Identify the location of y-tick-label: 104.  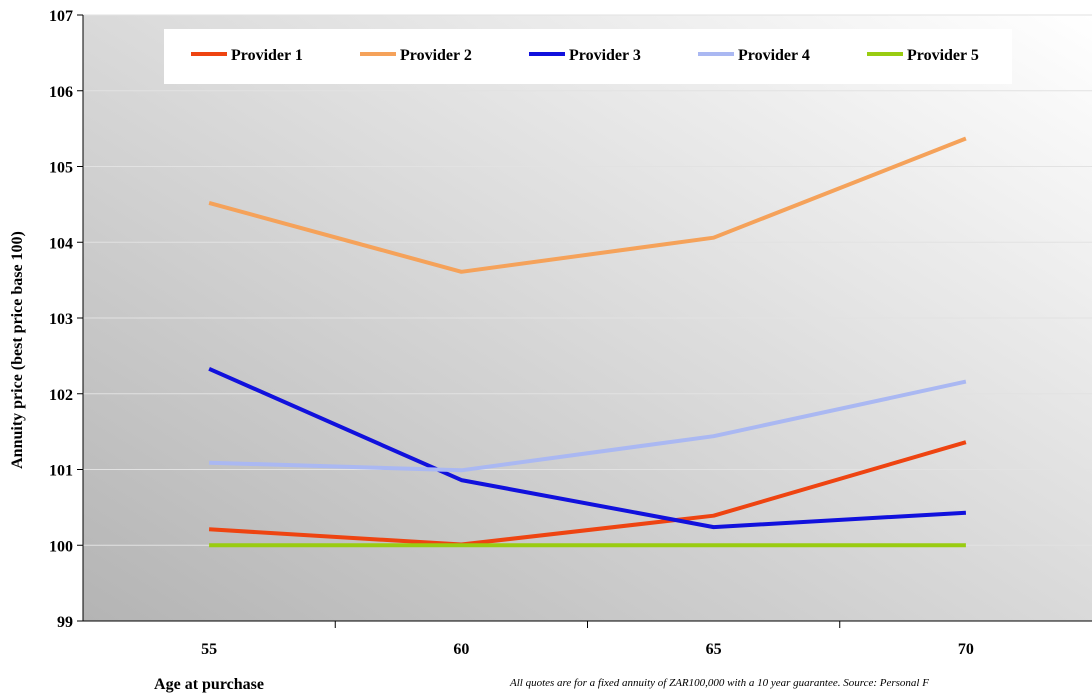
(61, 243).